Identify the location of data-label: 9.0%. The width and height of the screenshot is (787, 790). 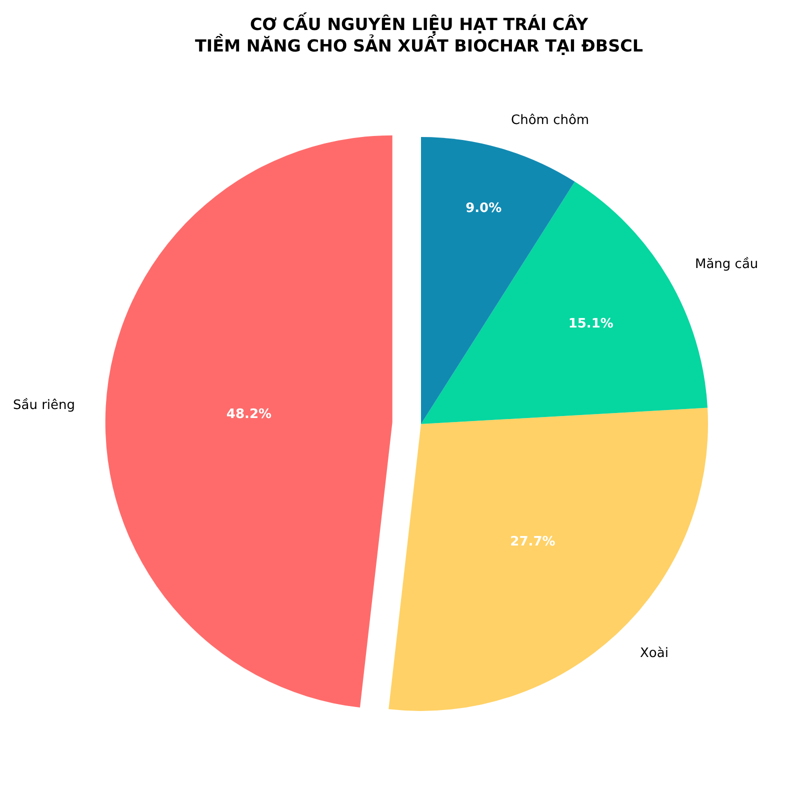
(484, 208).